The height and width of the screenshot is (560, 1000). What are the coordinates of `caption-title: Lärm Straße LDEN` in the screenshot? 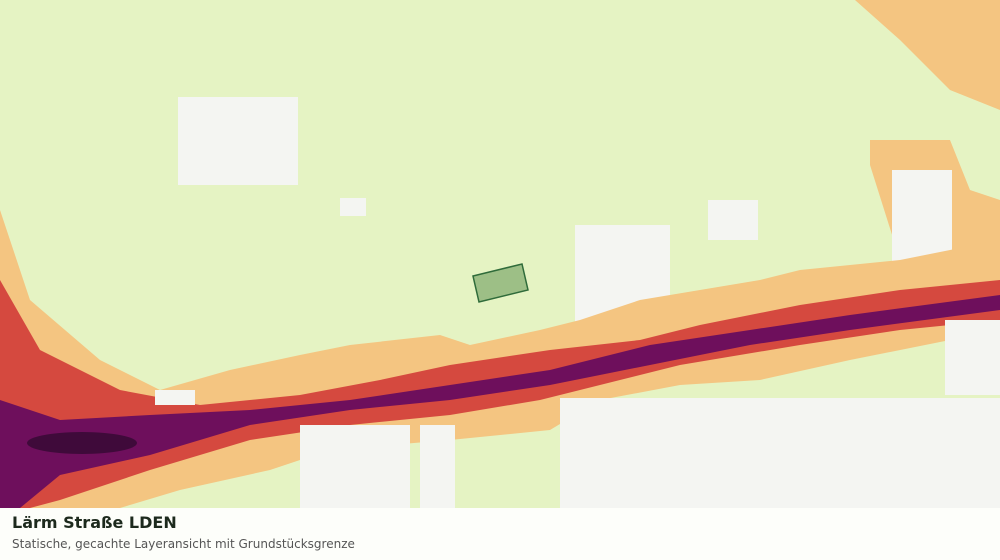 It's located at (94, 522).